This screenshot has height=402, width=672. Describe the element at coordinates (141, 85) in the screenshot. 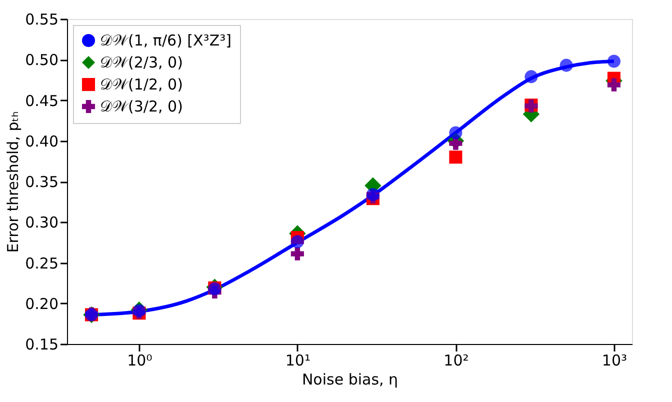

I see `legend-label: 𝒟𝒲(1/2, 0)` at that location.